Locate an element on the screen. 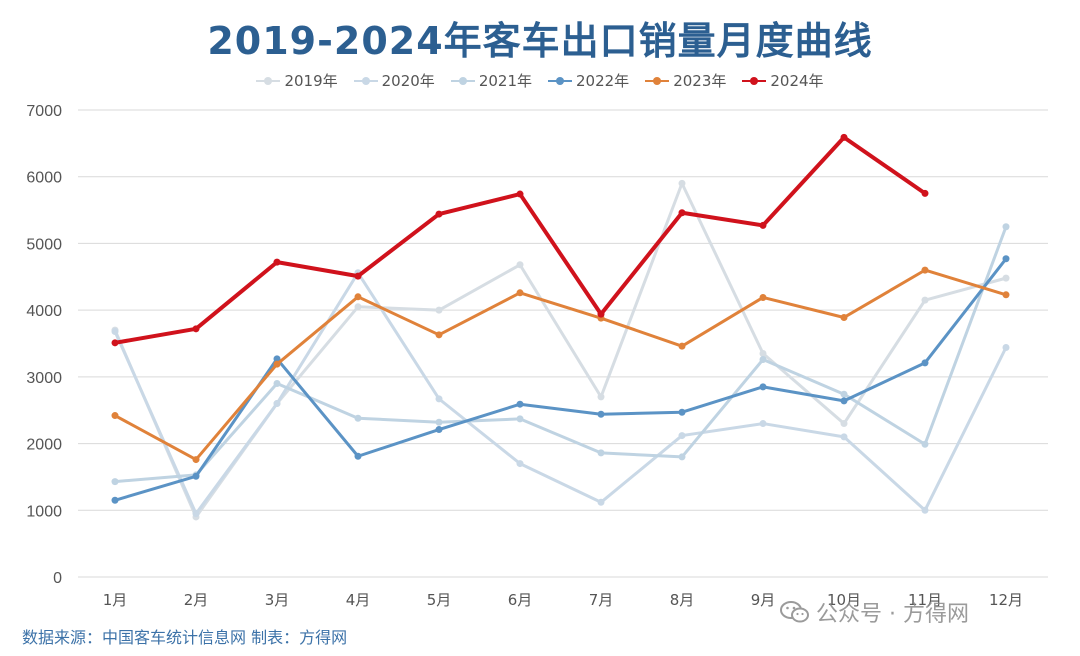  chart-legend: 2019年 2020年 2021年 2022年 2023年 2024年 is located at coordinates (540, 80).